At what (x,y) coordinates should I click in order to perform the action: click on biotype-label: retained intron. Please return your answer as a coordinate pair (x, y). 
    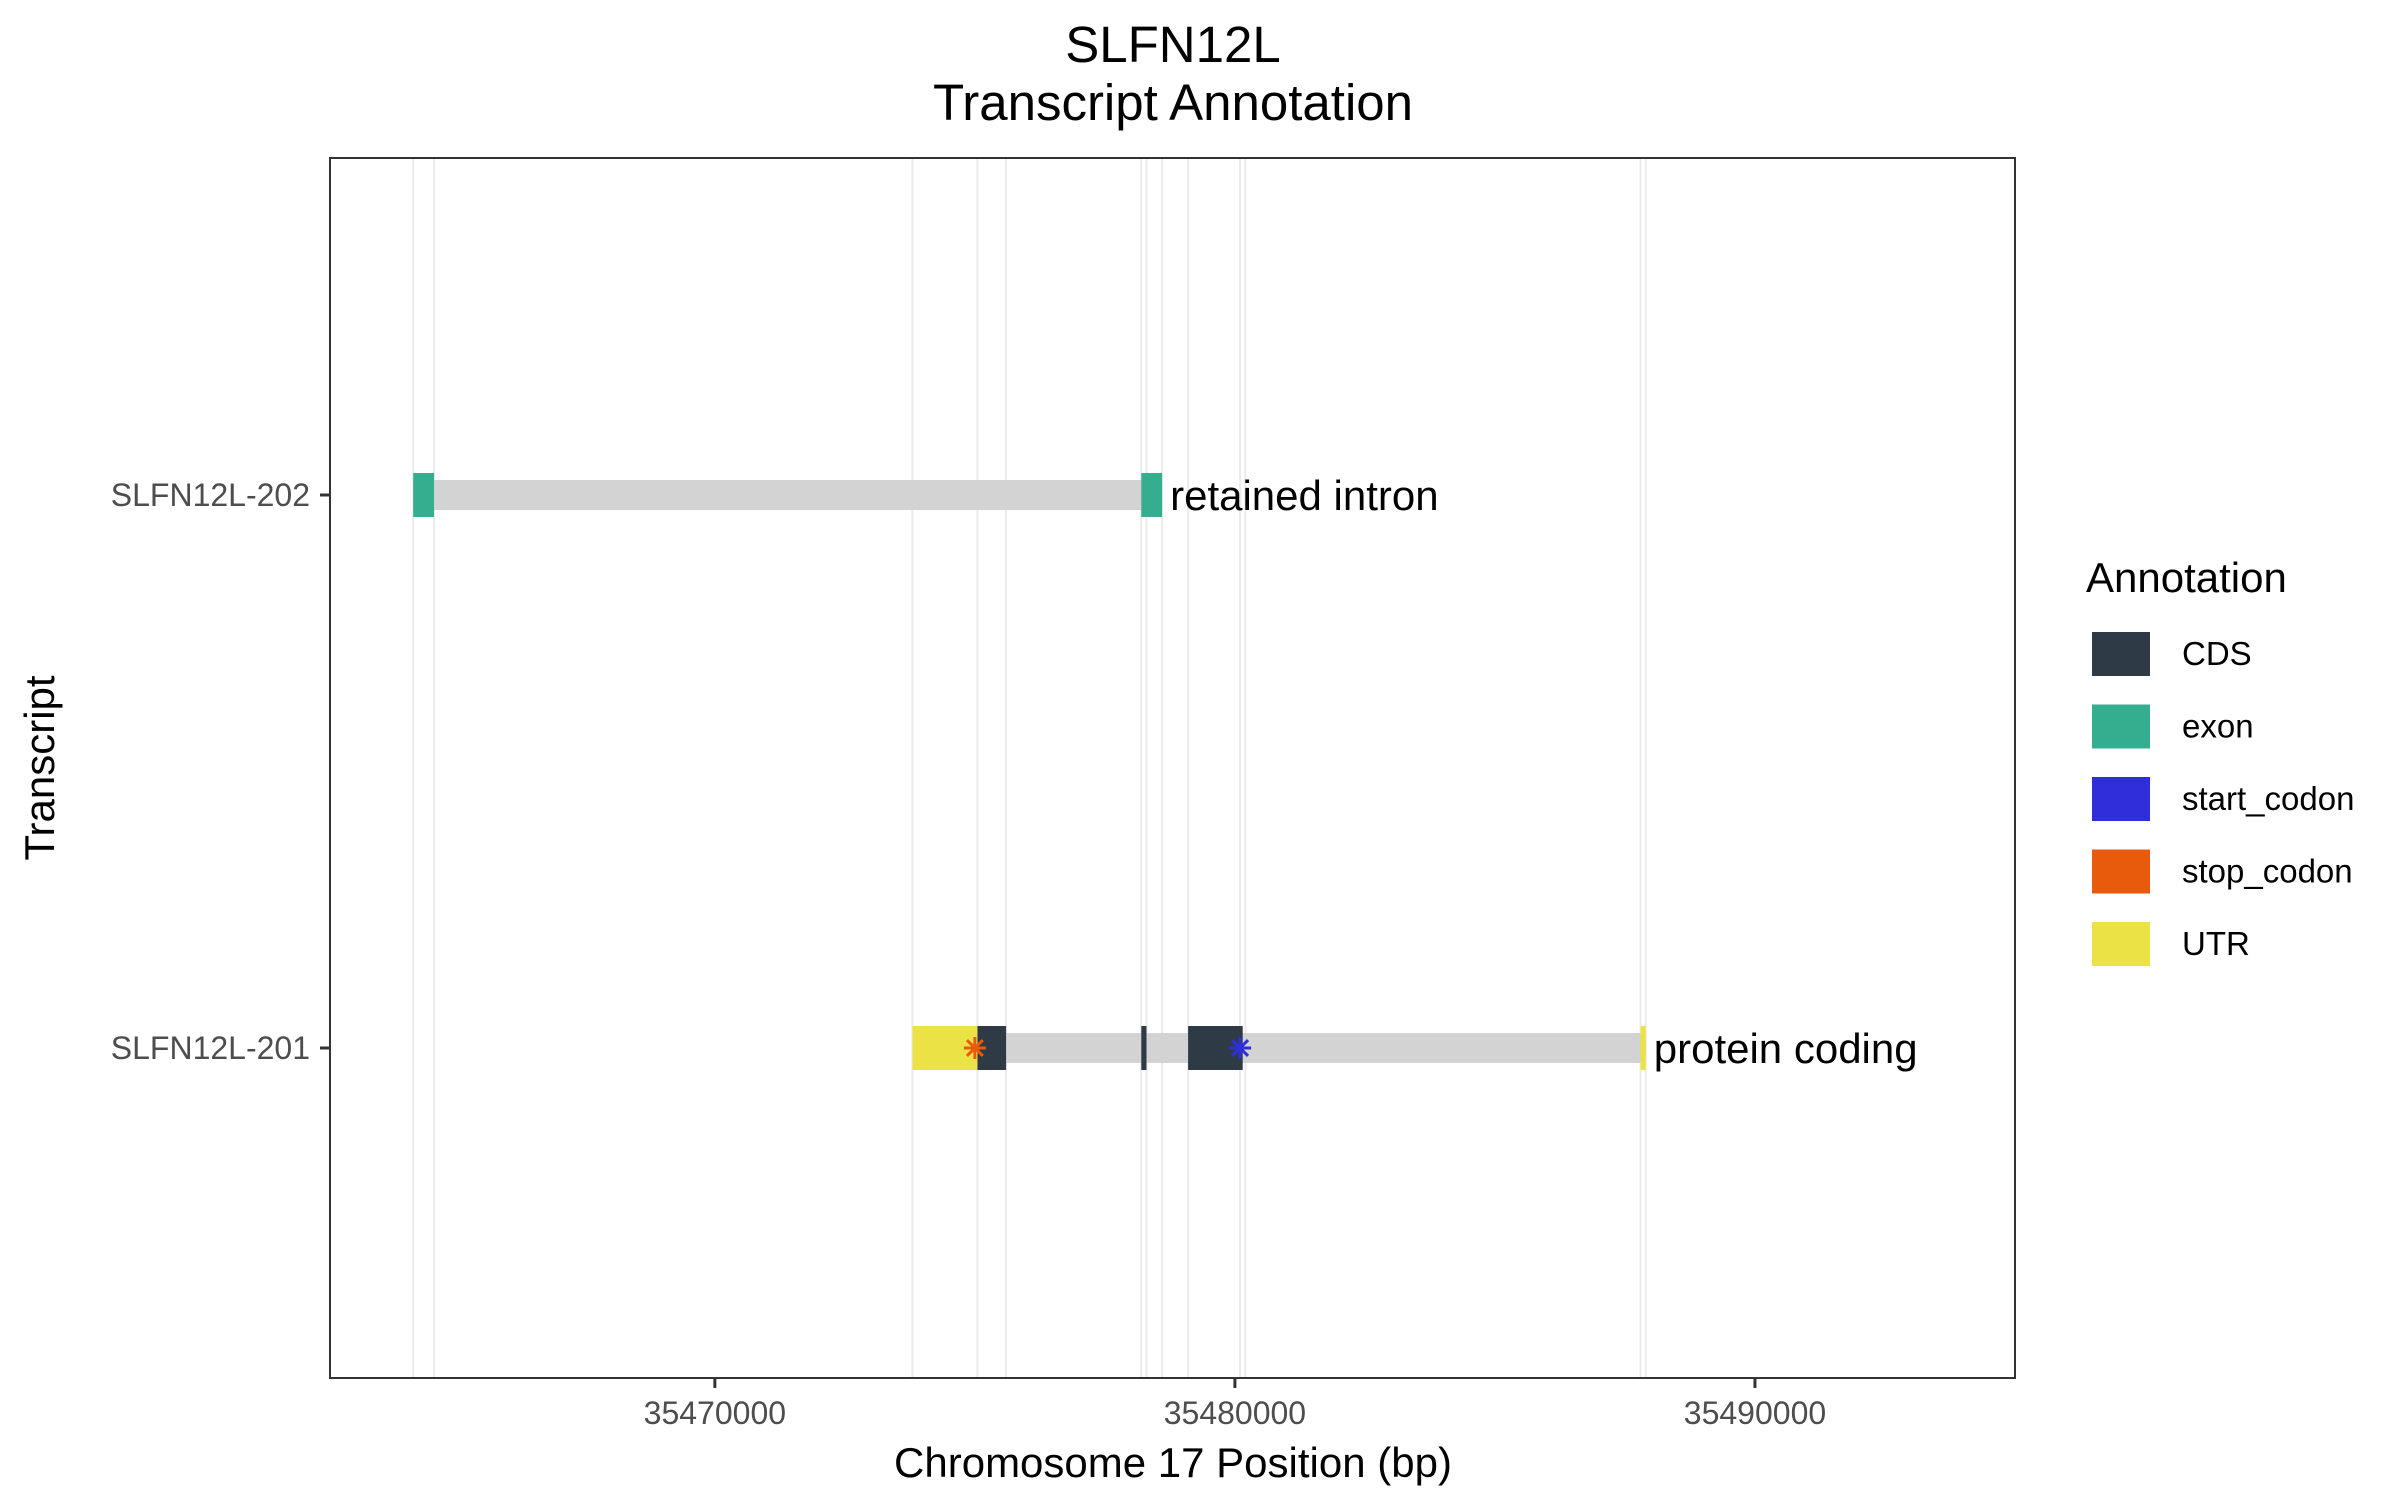
    Looking at the image, I should click on (1304, 495).